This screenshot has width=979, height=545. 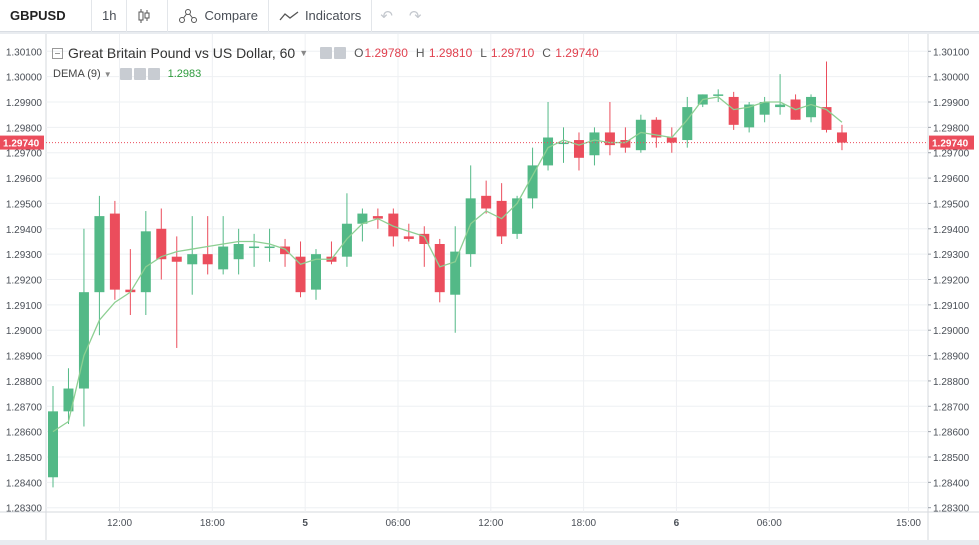 What do you see at coordinates (24, 281) in the screenshot?
I see `y-tick-label: 1.29200` at bounding box center [24, 281].